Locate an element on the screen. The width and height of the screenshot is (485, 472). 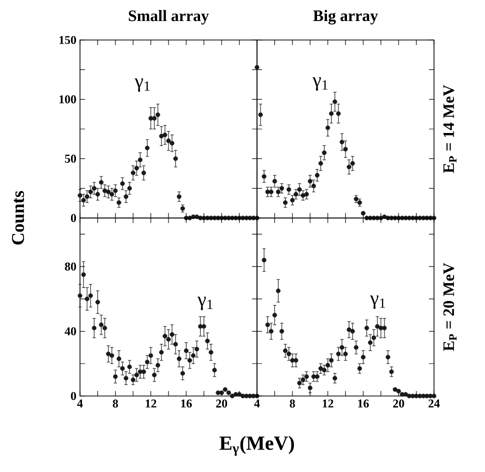
y-axis-title: Counts is located at coordinates (18, 218).